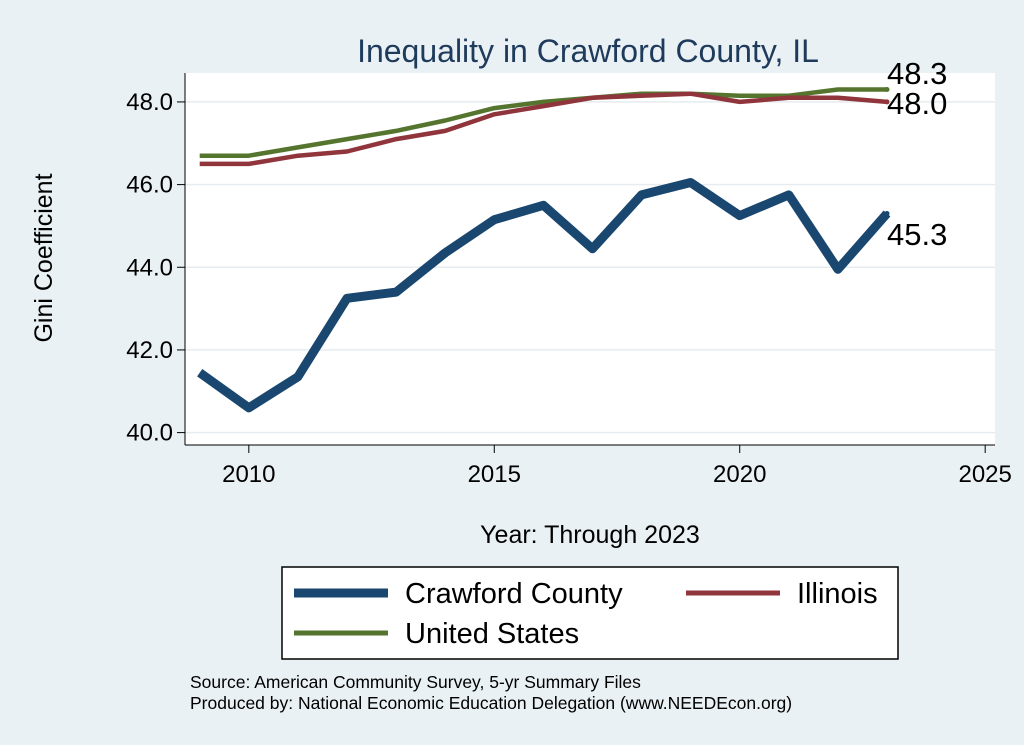 This screenshot has height=745, width=1024. Describe the element at coordinates (917, 73) in the screenshot. I see `end-label-united-states: 48.3` at that location.